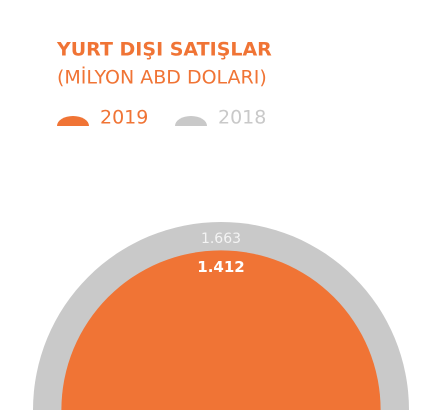 This screenshot has width=424, height=414. Describe the element at coordinates (162, 77) in the screenshot. I see `chart-subtitle: (MİLYON ABD DOLARI)` at that location.